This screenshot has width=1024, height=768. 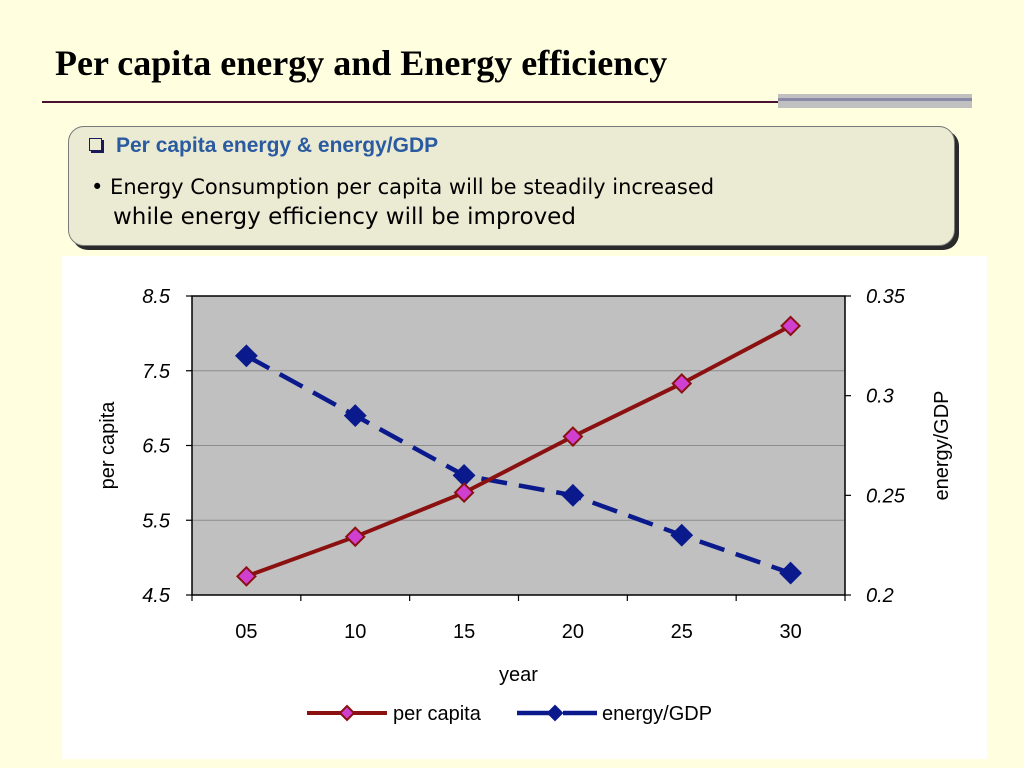 What do you see at coordinates (555, 713) in the screenshot?
I see `legend-marker-energy-gdp` at bounding box center [555, 713].